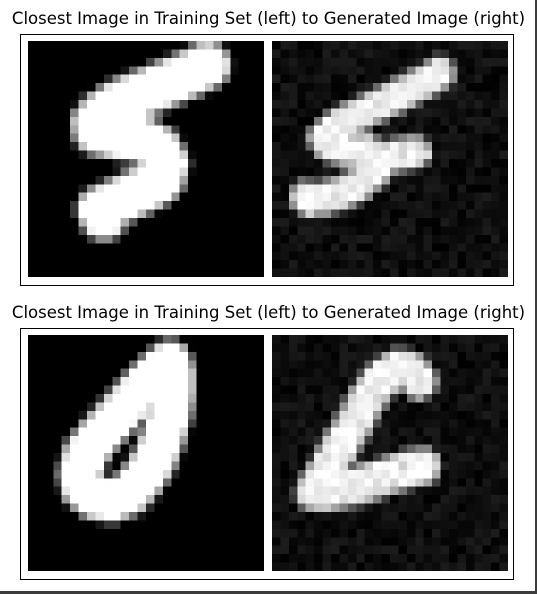 The width and height of the screenshot is (537, 594). What do you see at coordinates (536, 297) in the screenshot?
I see `window-right-edge` at bounding box center [536, 297].